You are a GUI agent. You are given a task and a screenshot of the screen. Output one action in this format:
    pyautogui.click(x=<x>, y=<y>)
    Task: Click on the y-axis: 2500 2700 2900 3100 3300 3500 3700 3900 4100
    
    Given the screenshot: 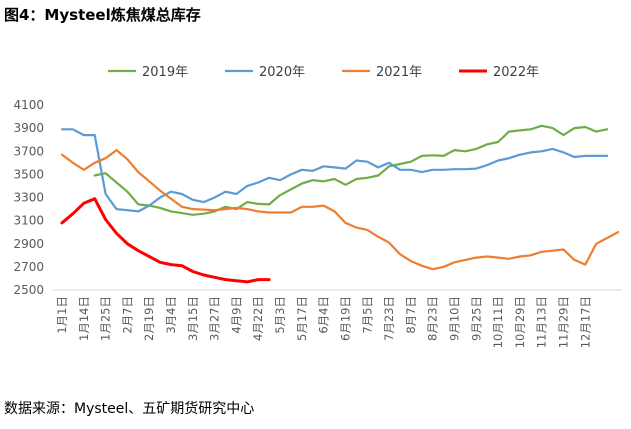 What is the action you would take?
    pyautogui.click(x=28, y=197)
    